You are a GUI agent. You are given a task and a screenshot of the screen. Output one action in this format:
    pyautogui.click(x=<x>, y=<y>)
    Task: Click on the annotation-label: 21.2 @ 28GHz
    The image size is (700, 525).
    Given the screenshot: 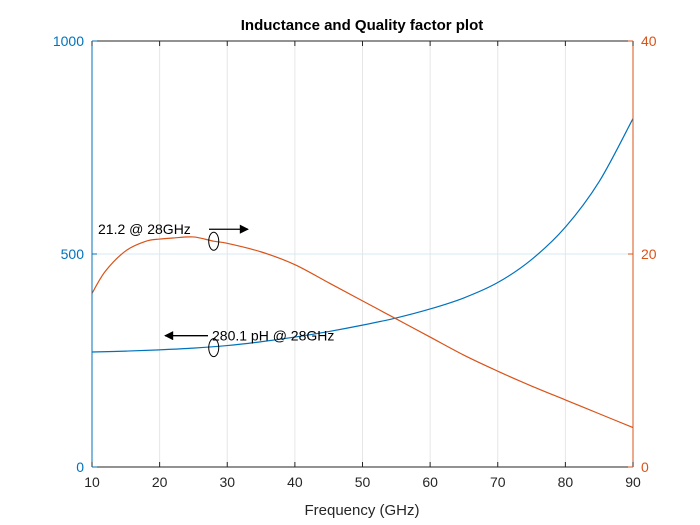 What is the action you would take?
    pyautogui.click(x=144, y=229)
    